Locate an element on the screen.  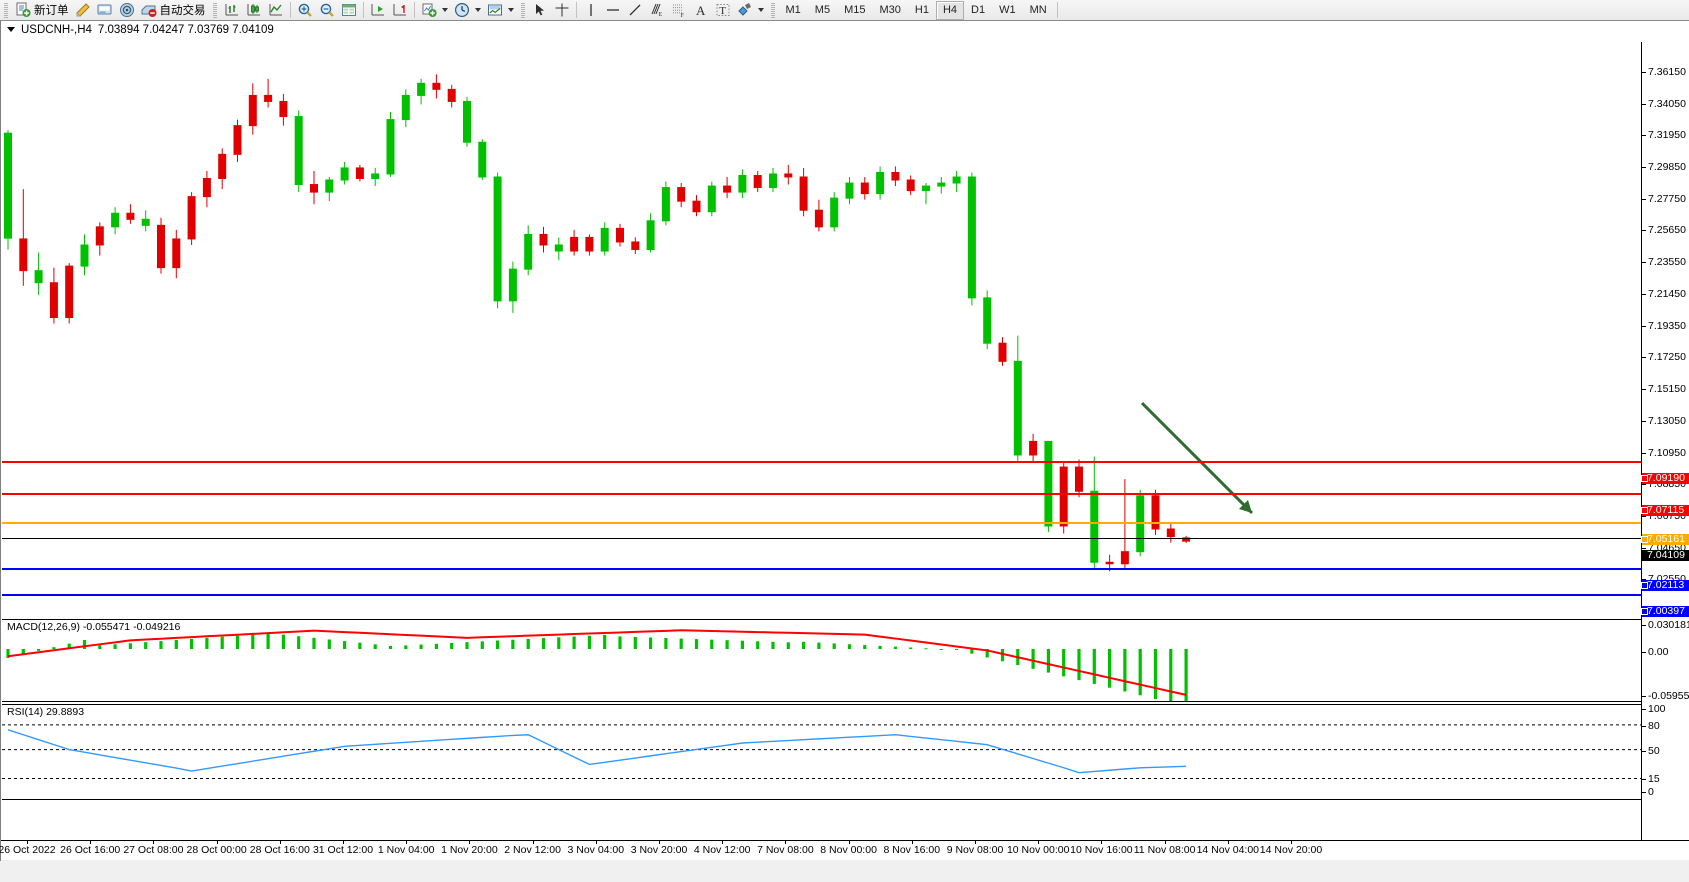
toolbar-grip is located at coordinates (6, 10).